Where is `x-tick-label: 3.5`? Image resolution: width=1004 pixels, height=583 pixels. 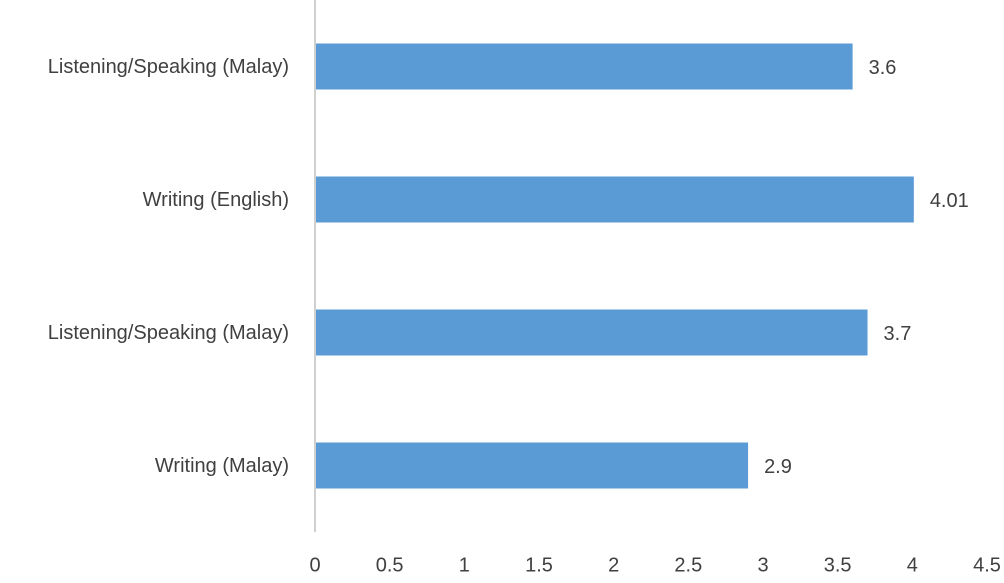
x-tick-label: 3.5 is located at coordinates (838, 565).